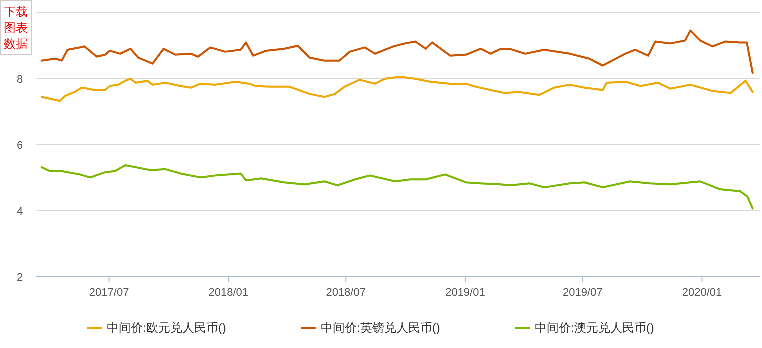 The width and height of the screenshot is (762, 348). What do you see at coordinates (20, 80) in the screenshot?
I see `y-tick-label: 8` at bounding box center [20, 80].